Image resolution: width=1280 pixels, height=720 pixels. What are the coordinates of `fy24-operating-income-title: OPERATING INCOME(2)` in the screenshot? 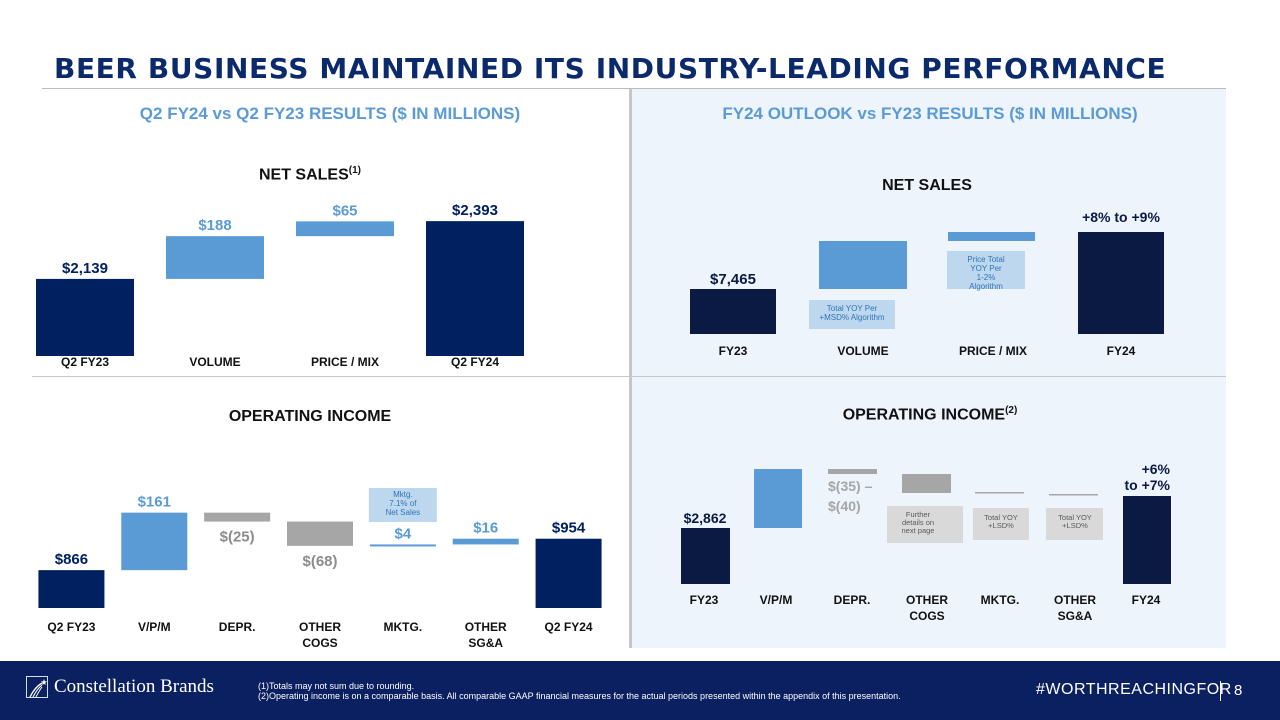 It's located at (930, 414).